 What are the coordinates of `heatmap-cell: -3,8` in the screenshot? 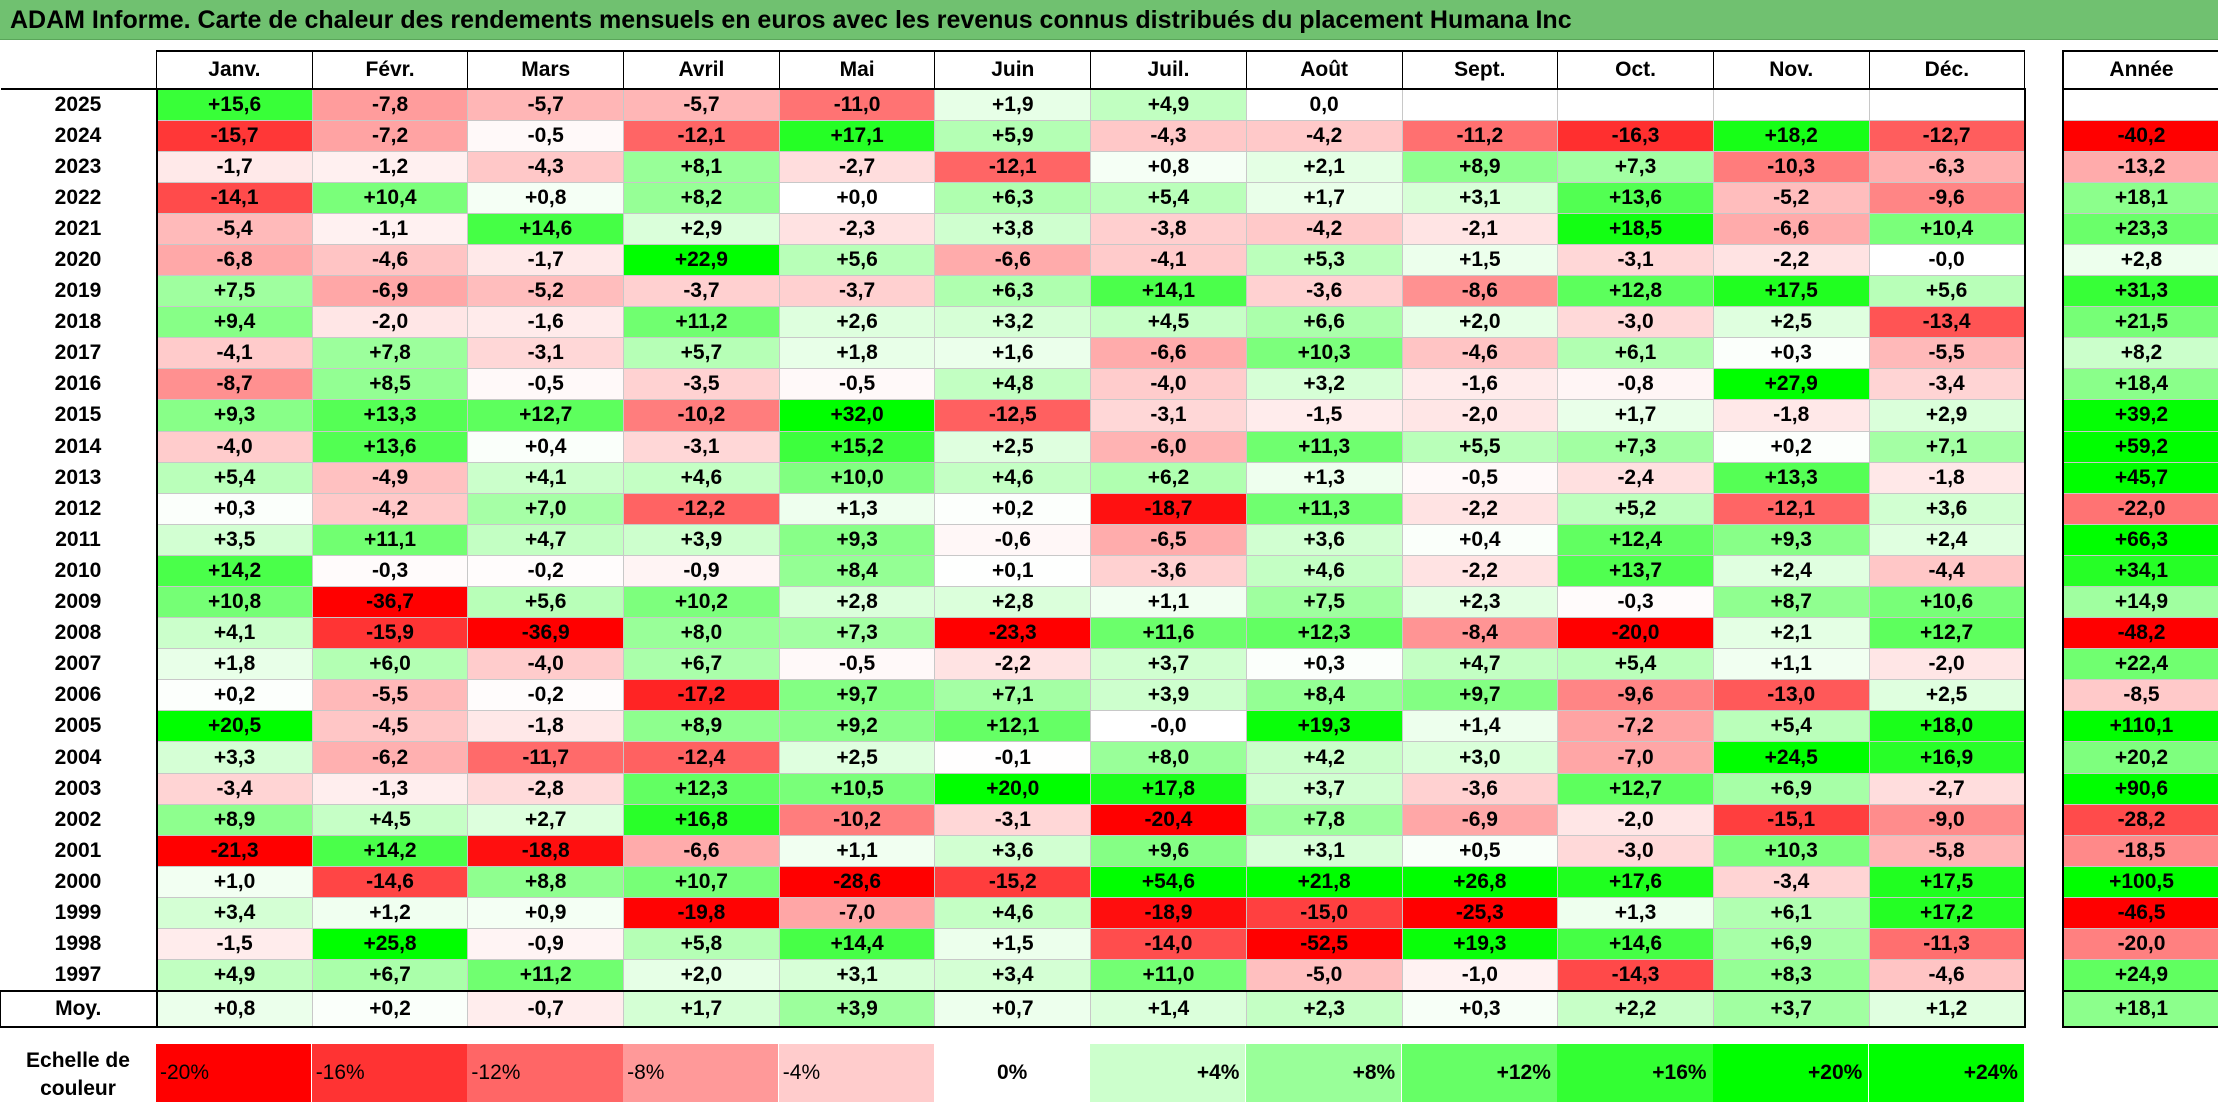 It's located at (1168, 228).